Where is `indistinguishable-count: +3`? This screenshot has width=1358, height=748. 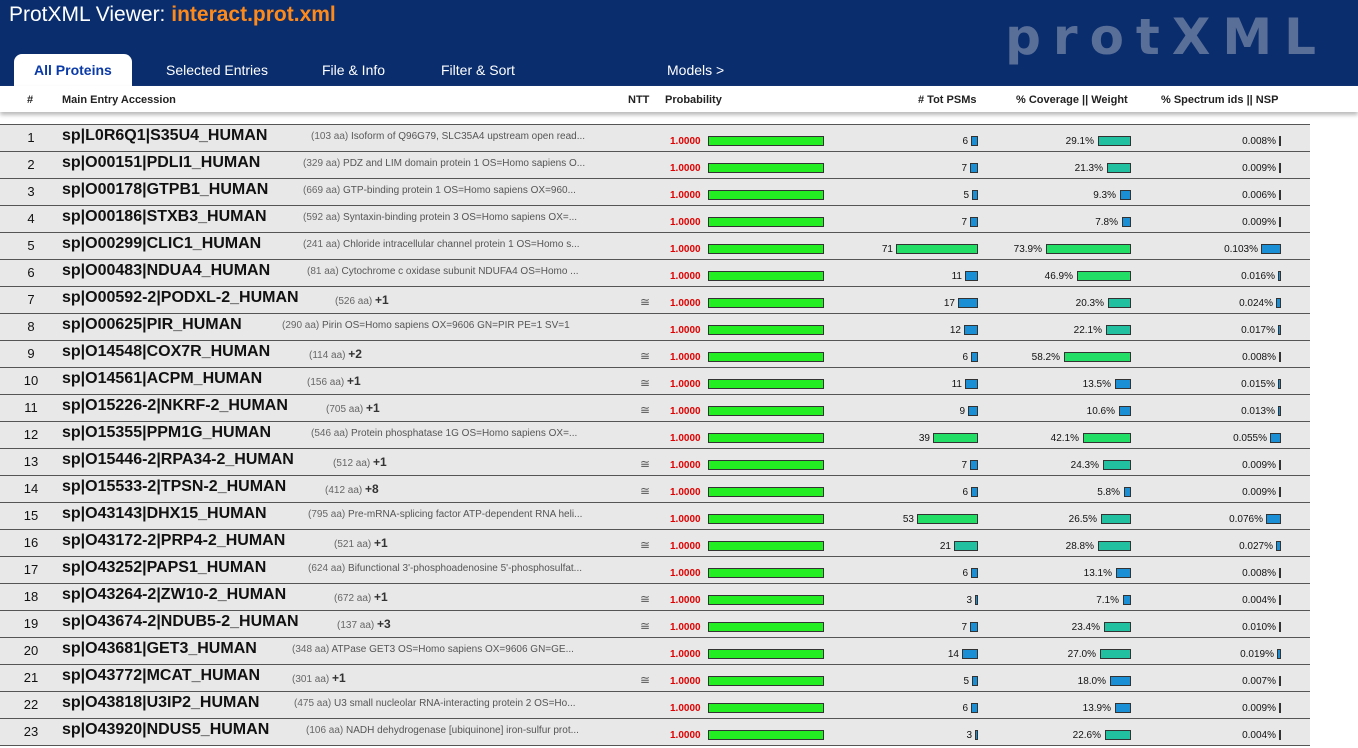
indistinguishable-count: +3 is located at coordinates (384, 624).